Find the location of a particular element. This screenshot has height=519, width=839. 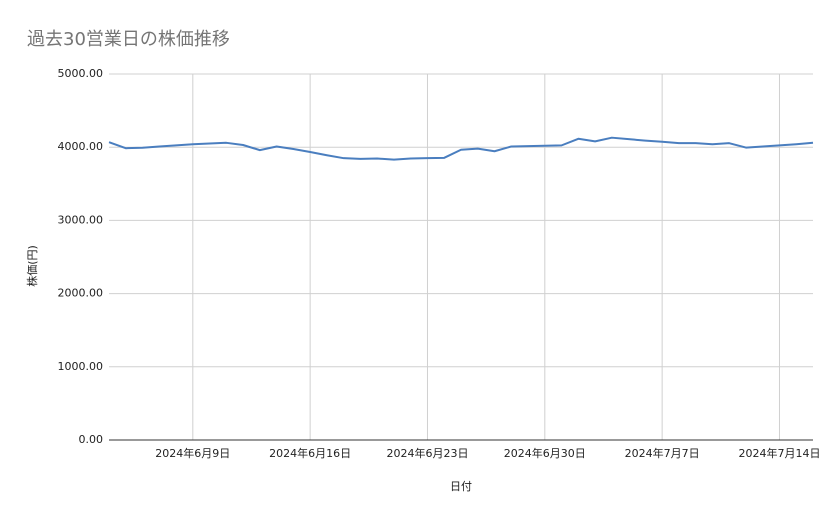

x-tick-label: 2024年6月23日 is located at coordinates (427, 453).